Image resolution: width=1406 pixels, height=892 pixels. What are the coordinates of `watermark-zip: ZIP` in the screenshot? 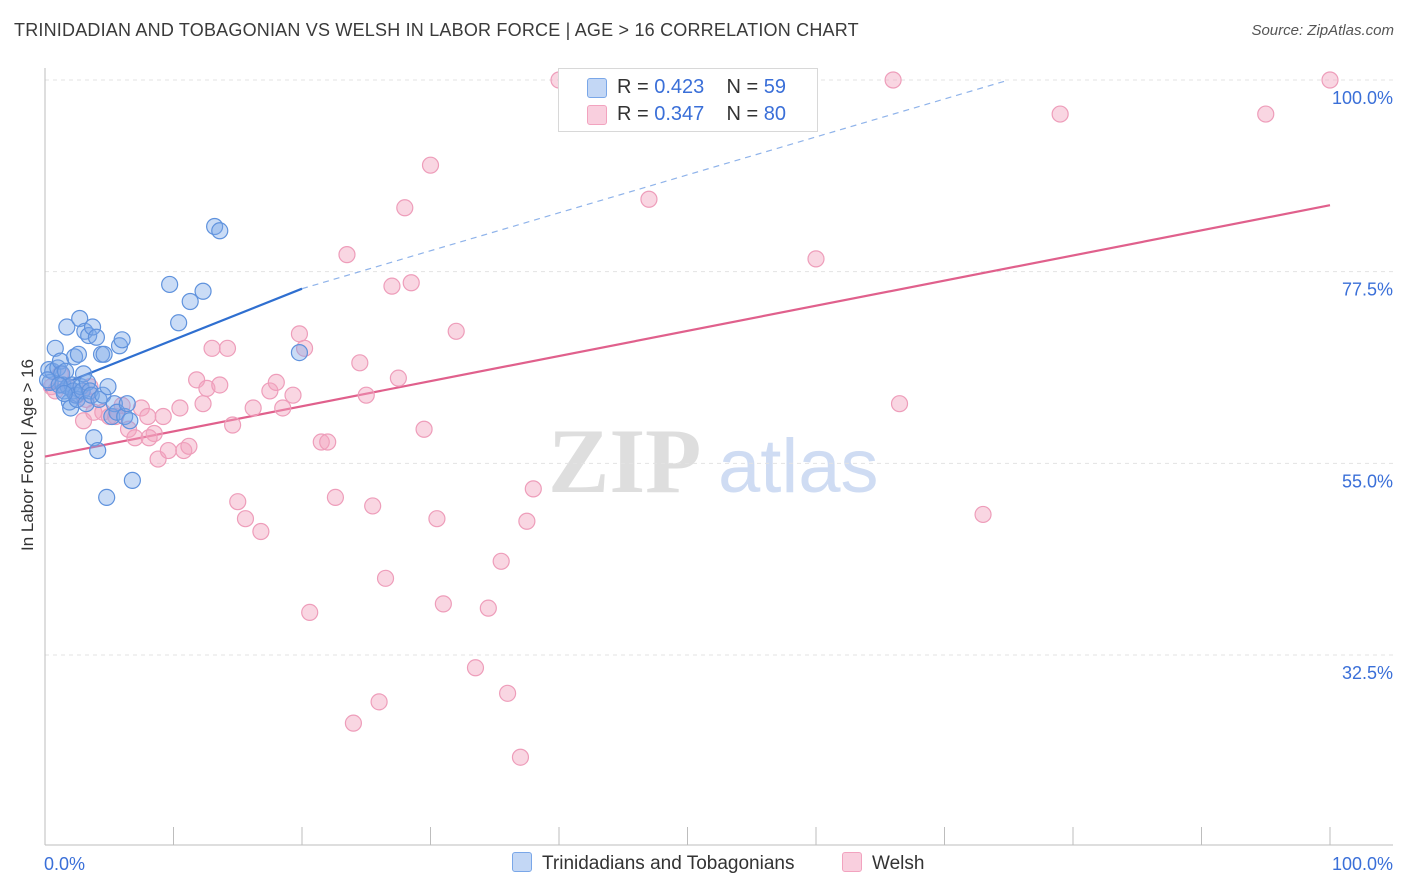 It's located at (624, 461).